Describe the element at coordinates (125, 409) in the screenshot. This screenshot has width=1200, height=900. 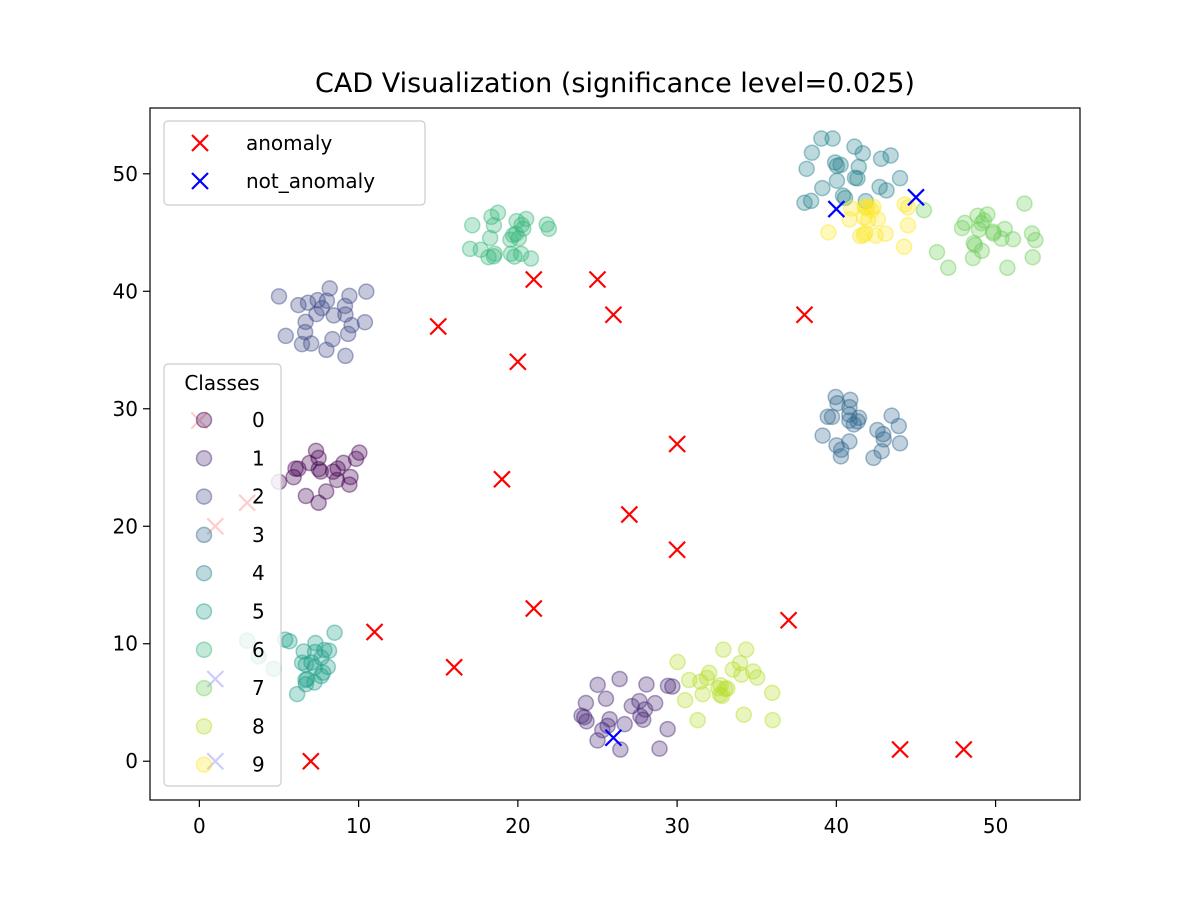
I see `y-tick-label: 30` at that location.